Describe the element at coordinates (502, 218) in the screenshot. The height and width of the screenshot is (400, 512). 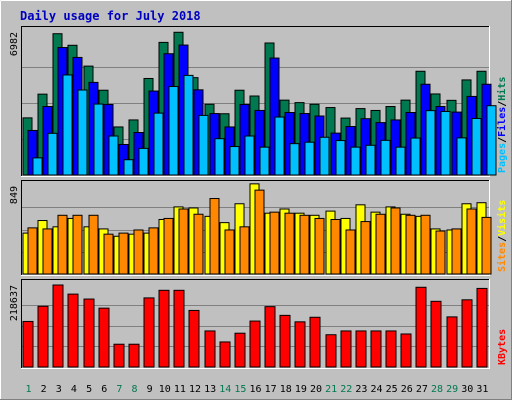
I see `legend-entry: Visits` at that location.